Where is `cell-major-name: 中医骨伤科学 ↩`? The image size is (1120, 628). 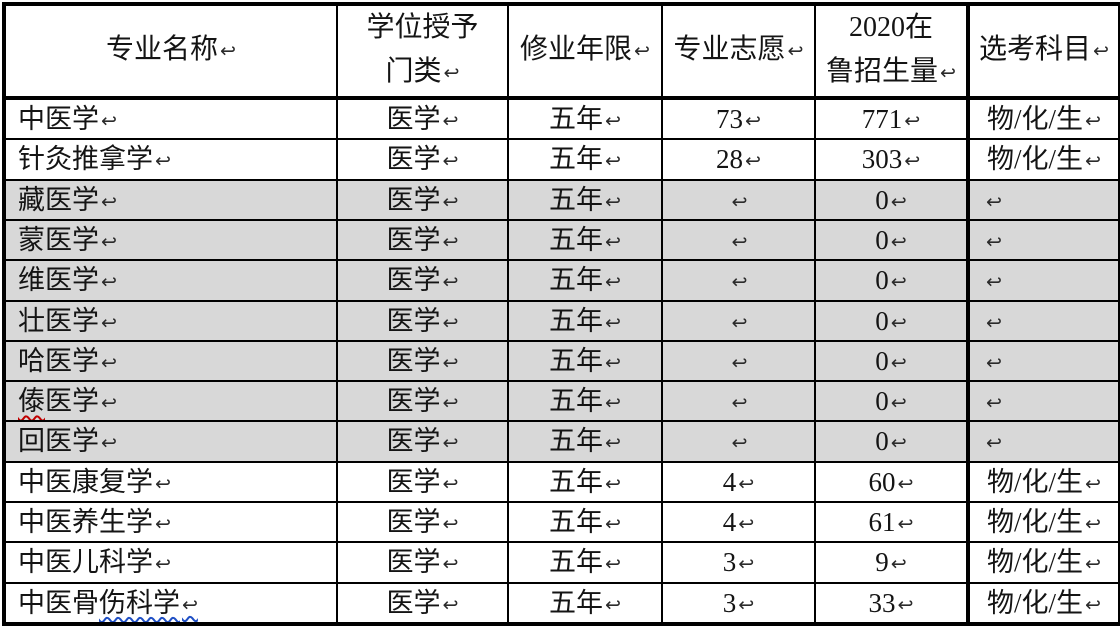
cell-major-name: 中医骨伤科学 ↩ is located at coordinates (170, 603).